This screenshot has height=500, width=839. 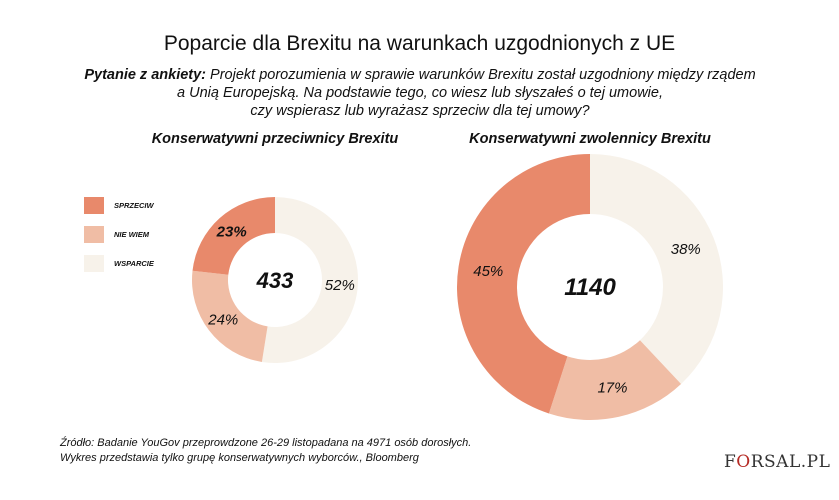 What do you see at coordinates (612, 388) in the screenshot?
I see `slice-label: 17%` at bounding box center [612, 388].